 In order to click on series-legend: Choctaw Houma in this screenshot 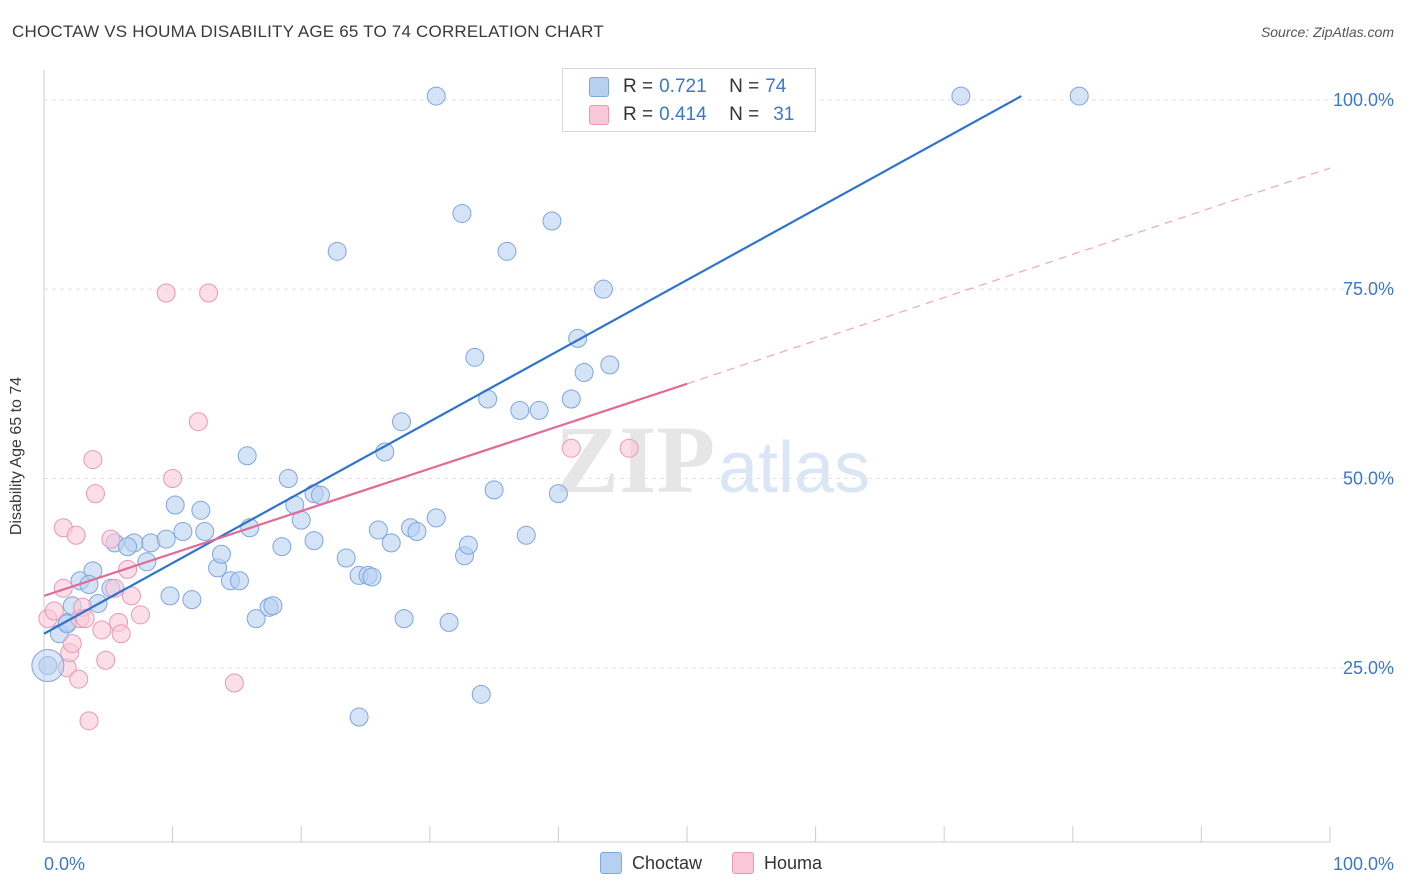, I will do `click(726, 863)`.